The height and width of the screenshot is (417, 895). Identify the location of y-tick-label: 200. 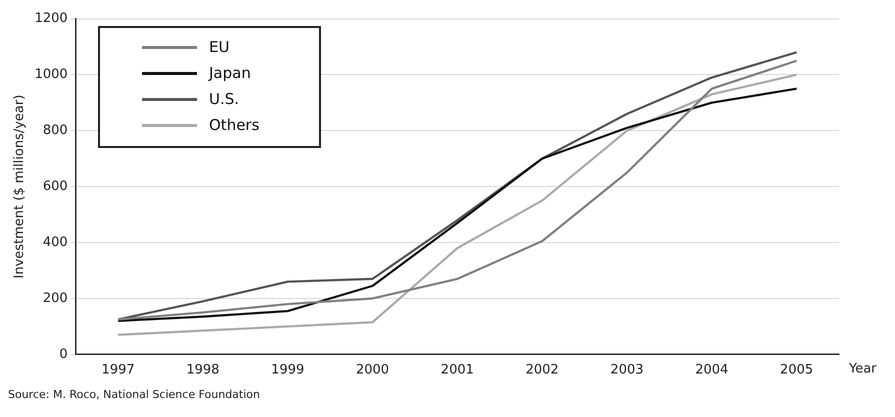
(55, 298).